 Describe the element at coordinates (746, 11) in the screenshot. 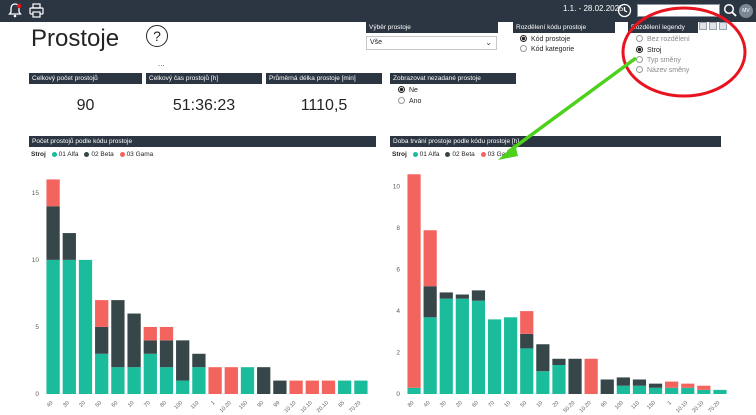

I see `user-avatar: MV` at that location.